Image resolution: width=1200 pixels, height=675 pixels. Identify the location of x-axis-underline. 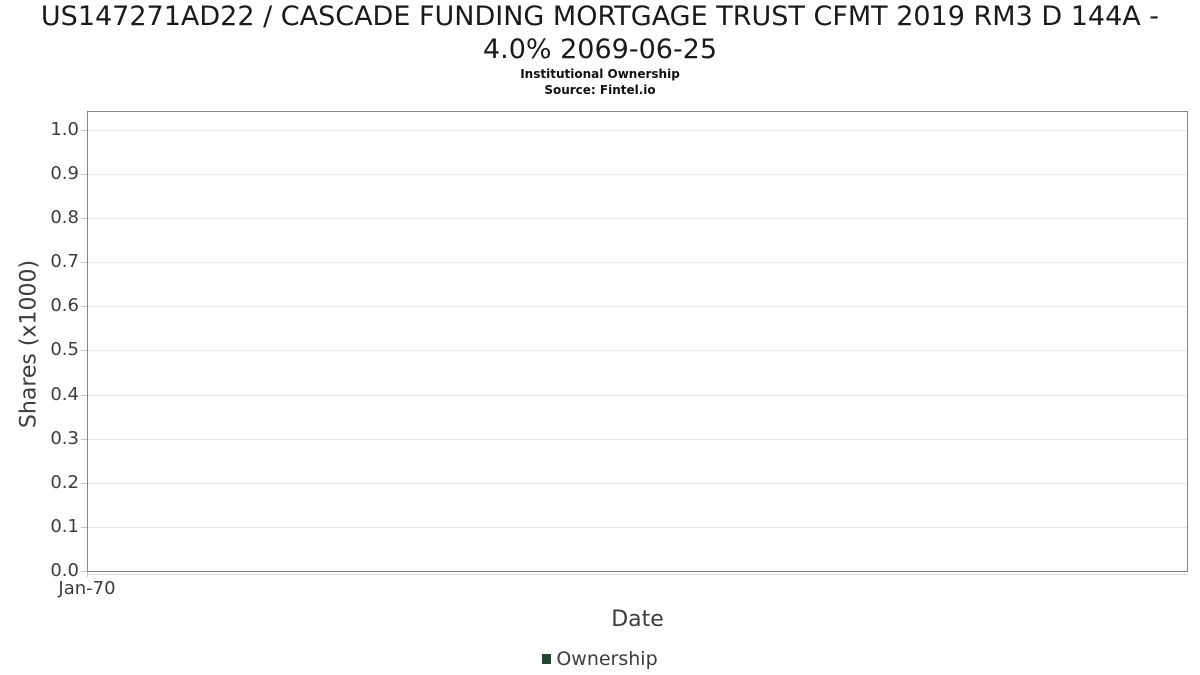
(638, 574).